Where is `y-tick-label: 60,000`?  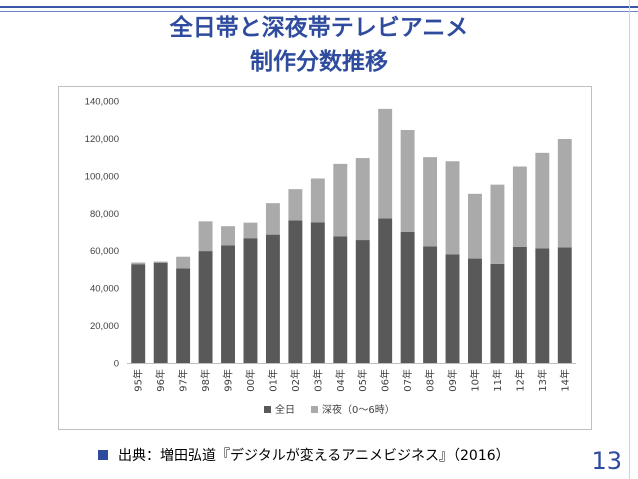
y-tick-label: 60,000 is located at coordinates (104, 251).